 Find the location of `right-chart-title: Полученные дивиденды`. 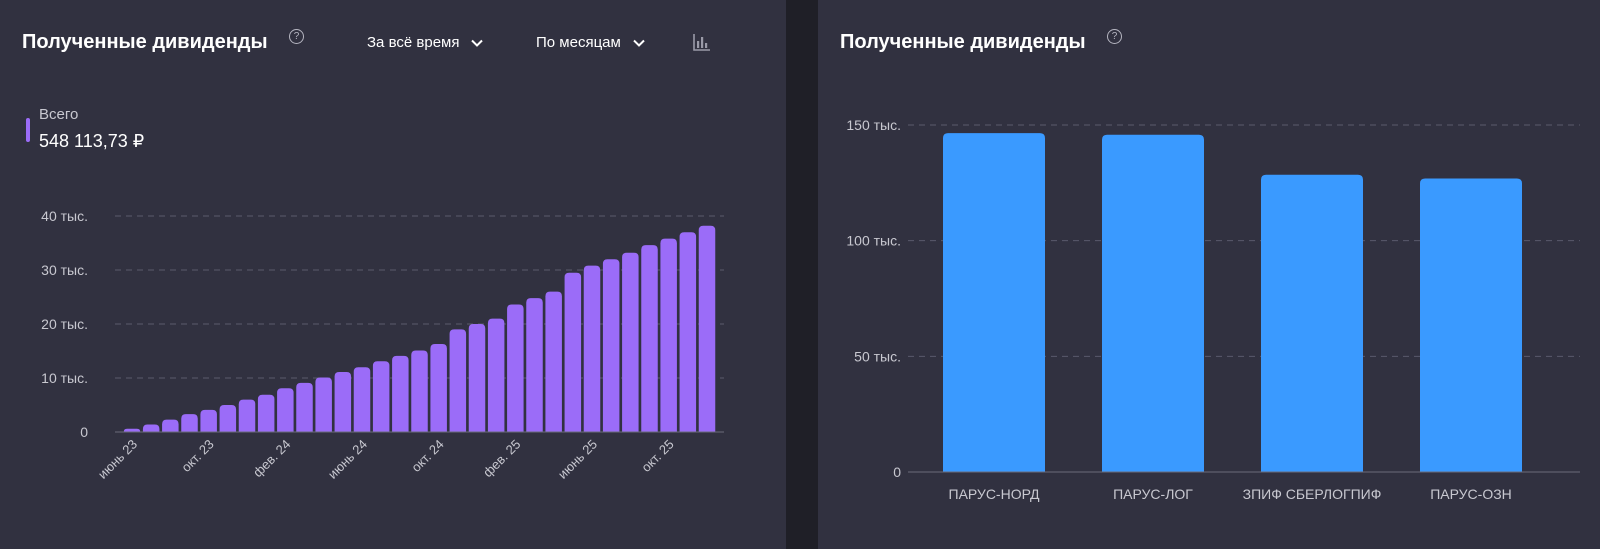

right-chart-title: Полученные дивиденды is located at coordinates (963, 42).